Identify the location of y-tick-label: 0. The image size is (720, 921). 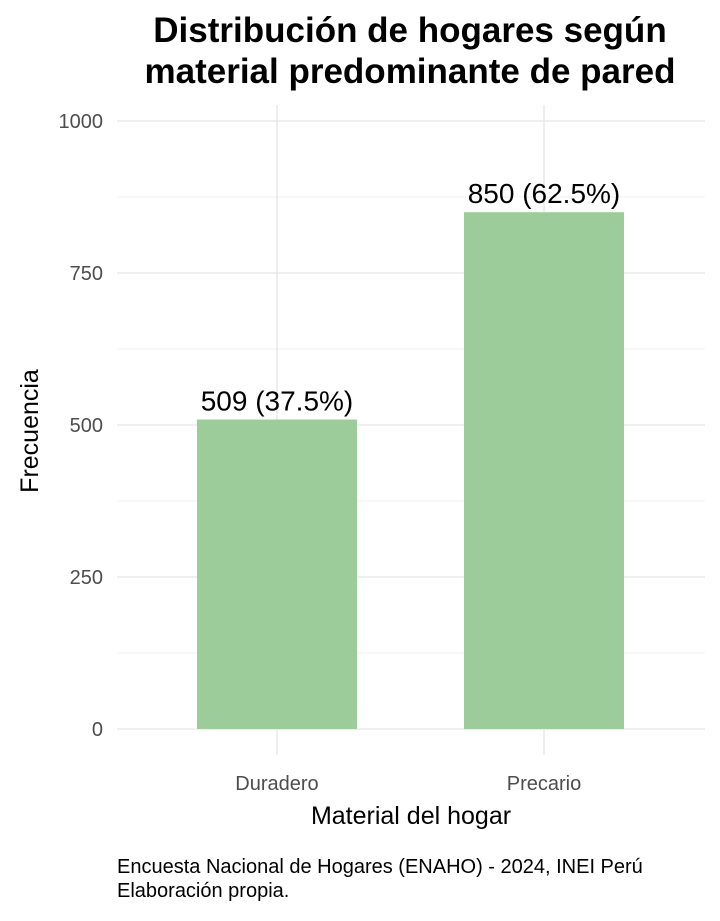
(97, 730).